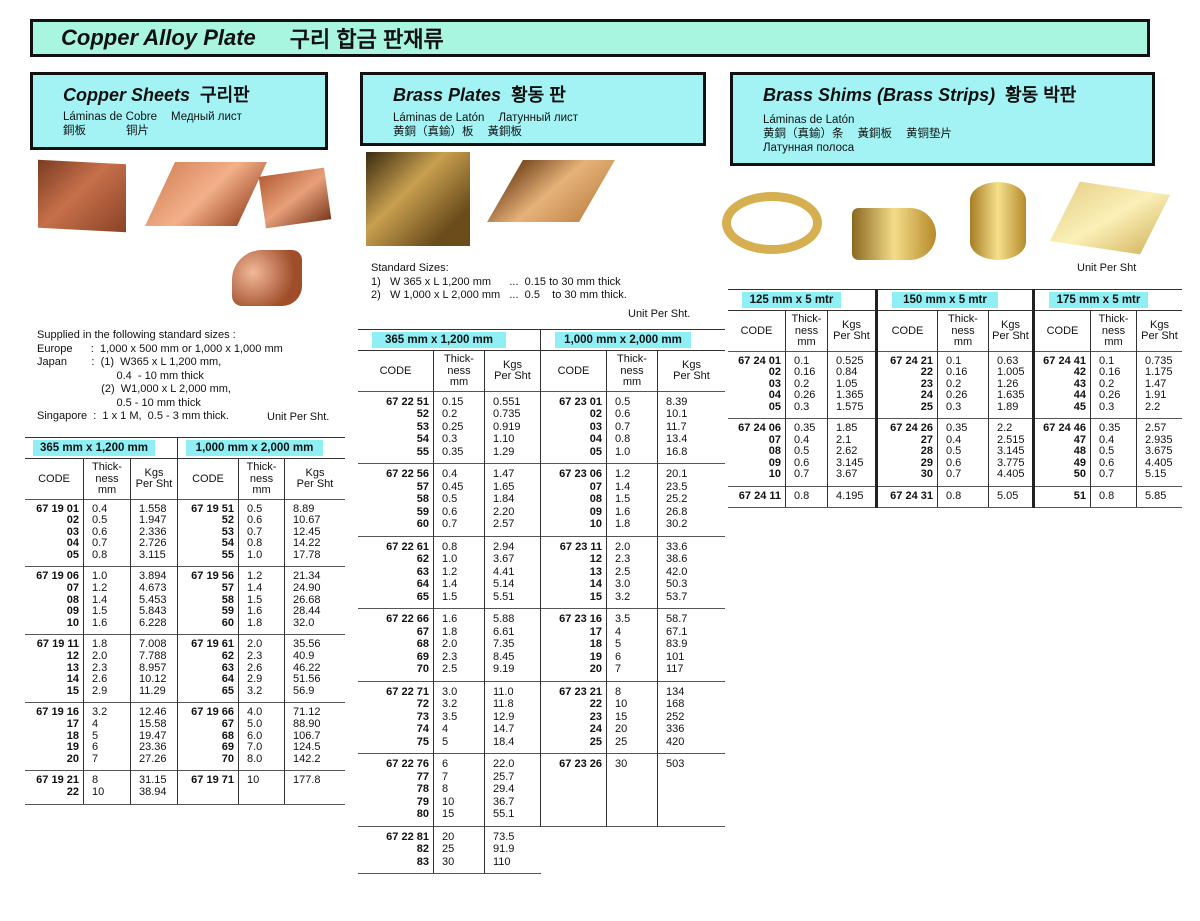  I want to click on product-code: 17, so click(72, 724).